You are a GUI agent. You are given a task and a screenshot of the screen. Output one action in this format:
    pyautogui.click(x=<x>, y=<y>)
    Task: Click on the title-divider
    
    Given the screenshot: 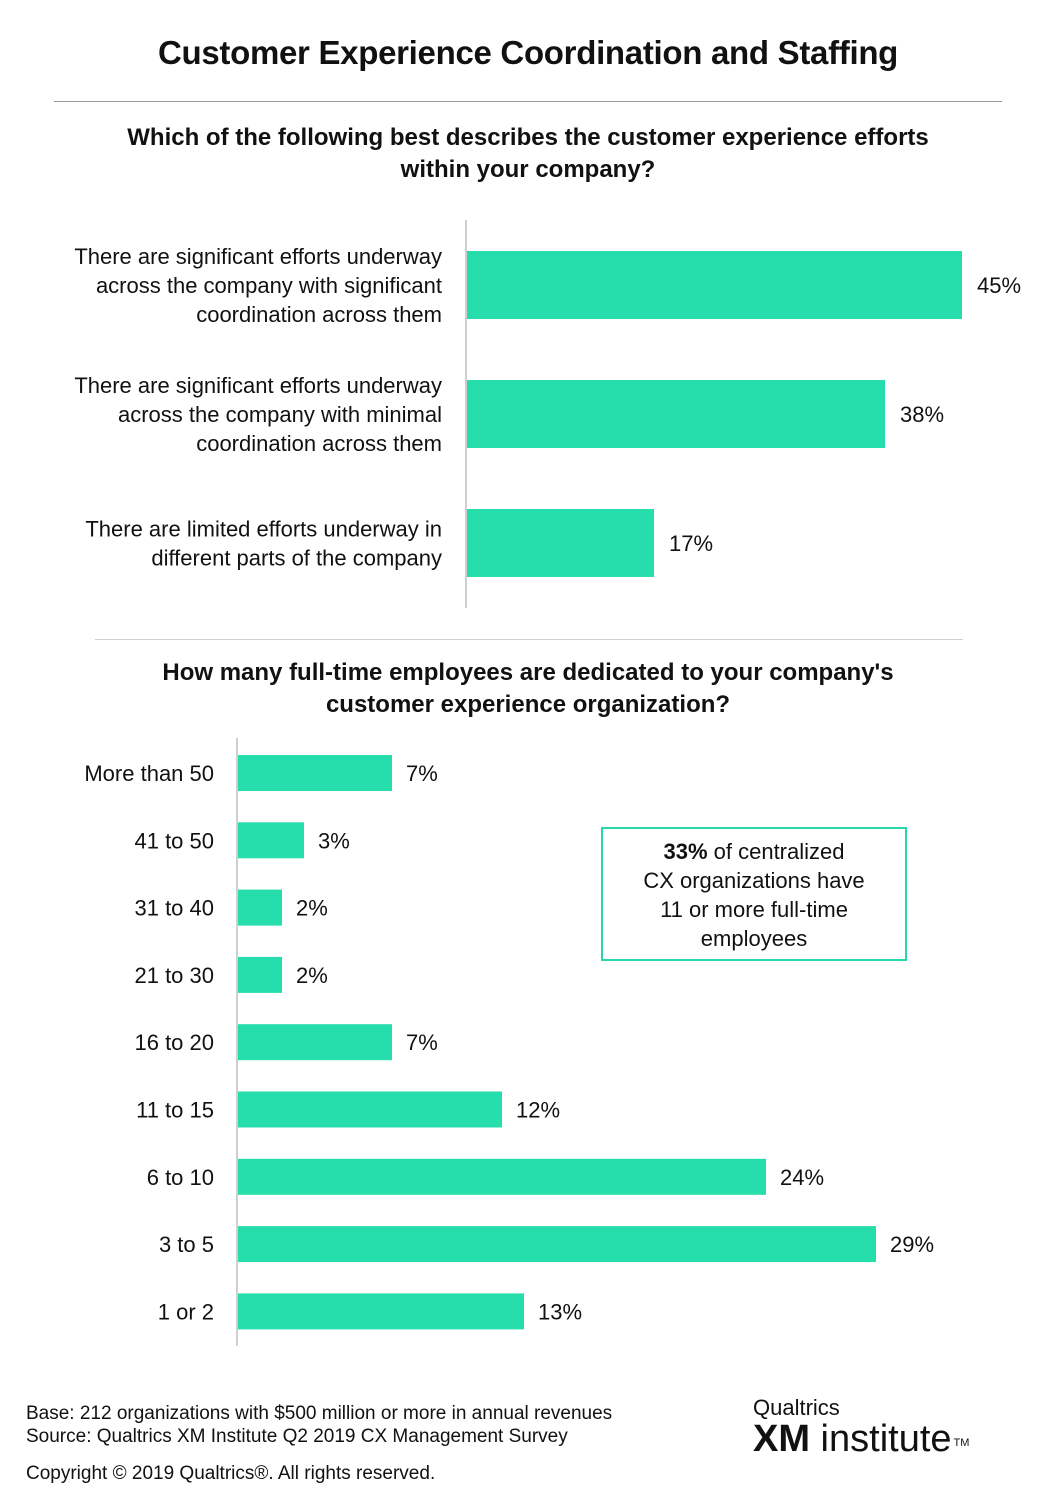 What is the action you would take?
    pyautogui.click(x=528, y=101)
    